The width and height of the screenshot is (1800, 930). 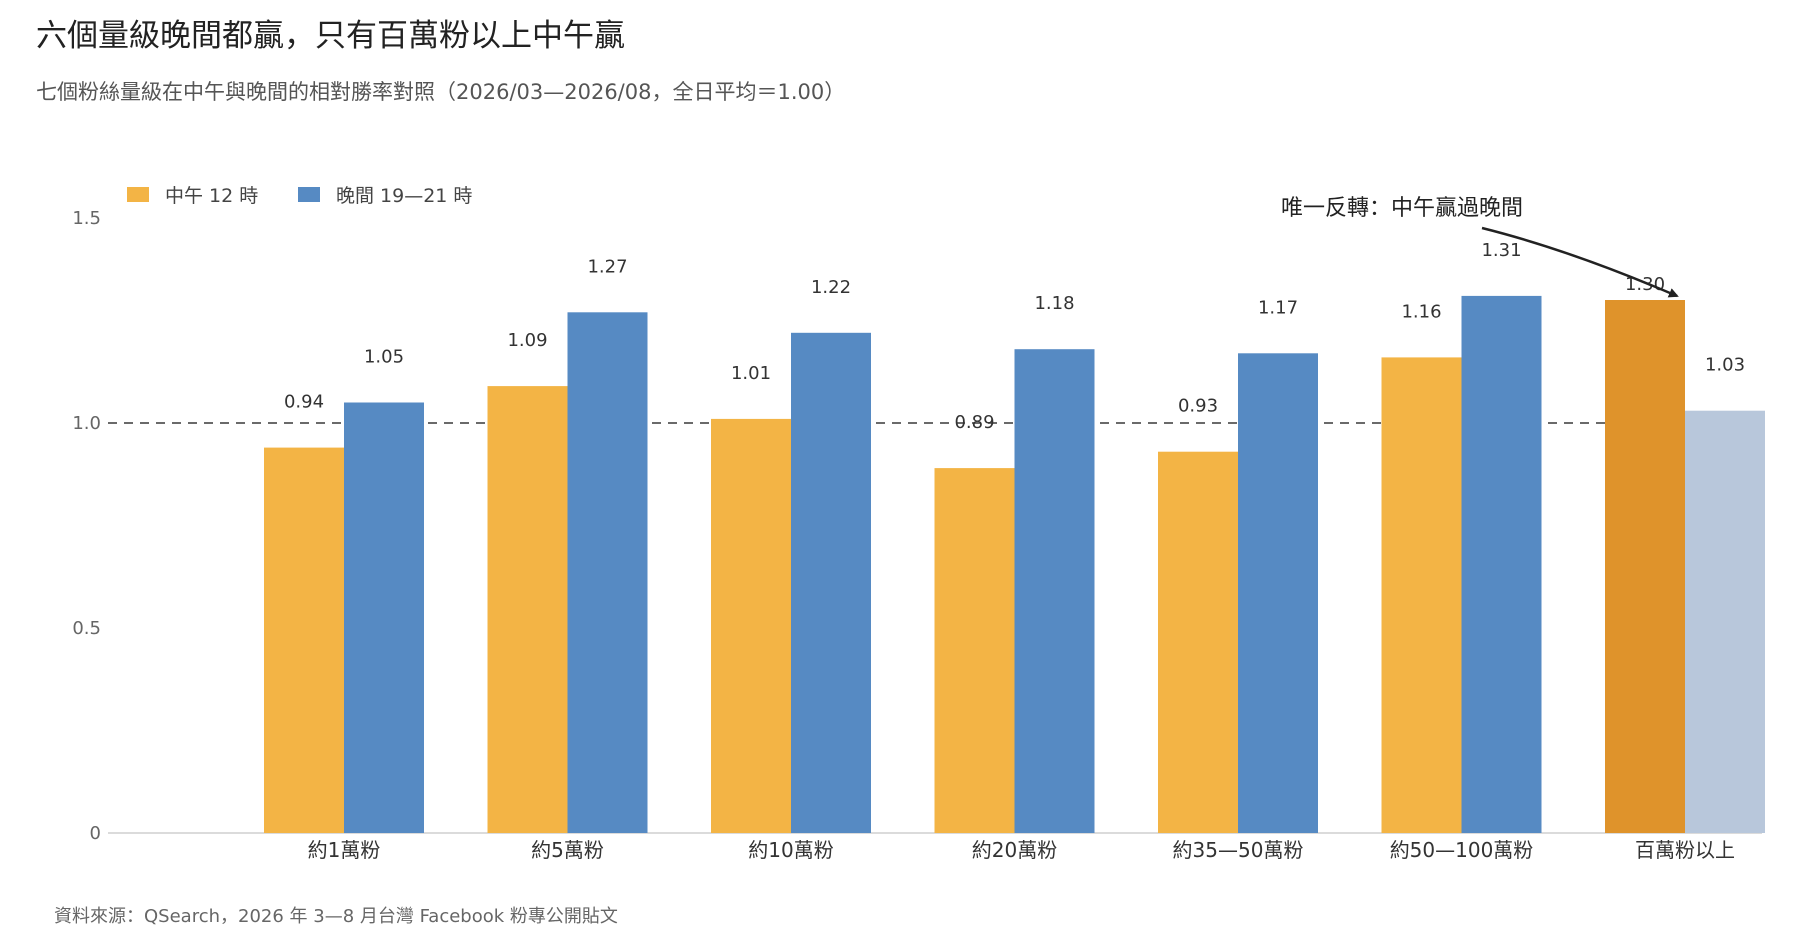 What do you see at coordinates (1238, 850) in the screenshot?
I see `x-tick-label: 約35—50萬粉` at bounding box center [1238, 850].